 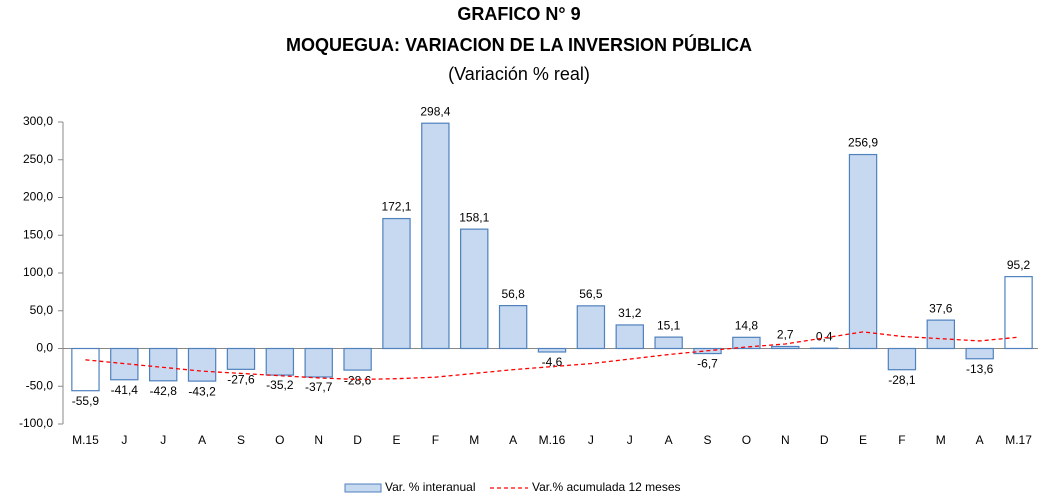 What do you see at coordinates (280, 385) in the screenshot?
I see `data-label: -35,2` at bounding box center [280, 385].